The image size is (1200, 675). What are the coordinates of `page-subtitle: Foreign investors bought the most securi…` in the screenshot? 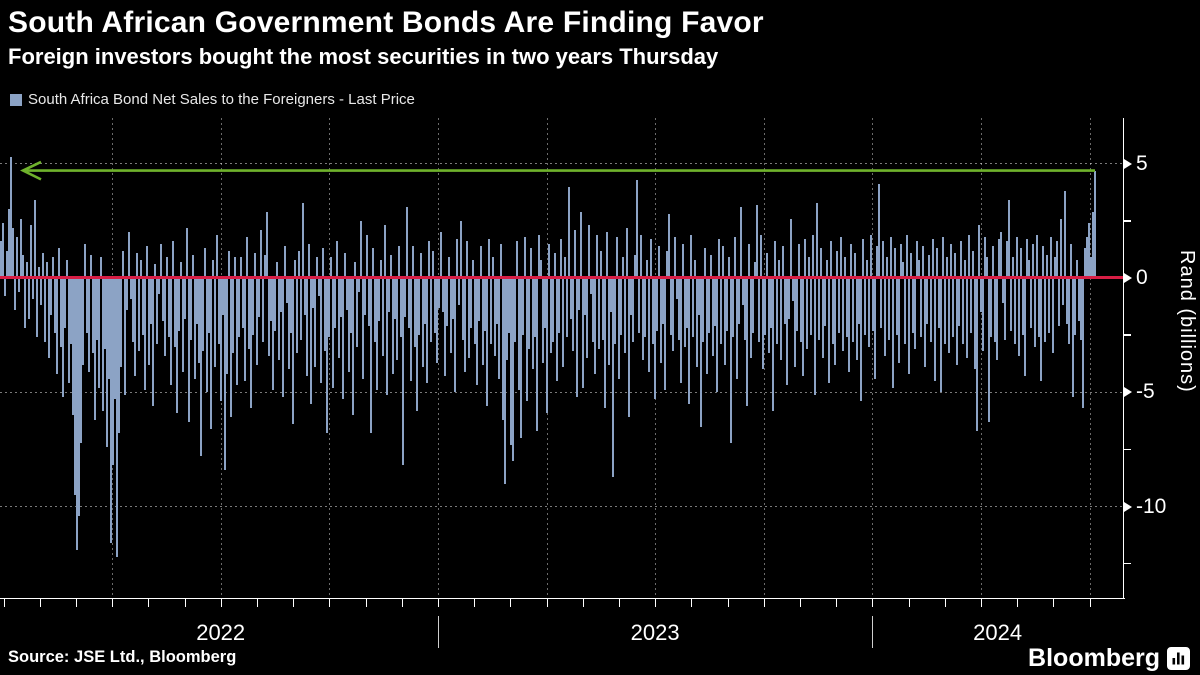 It's located at (363, 56).